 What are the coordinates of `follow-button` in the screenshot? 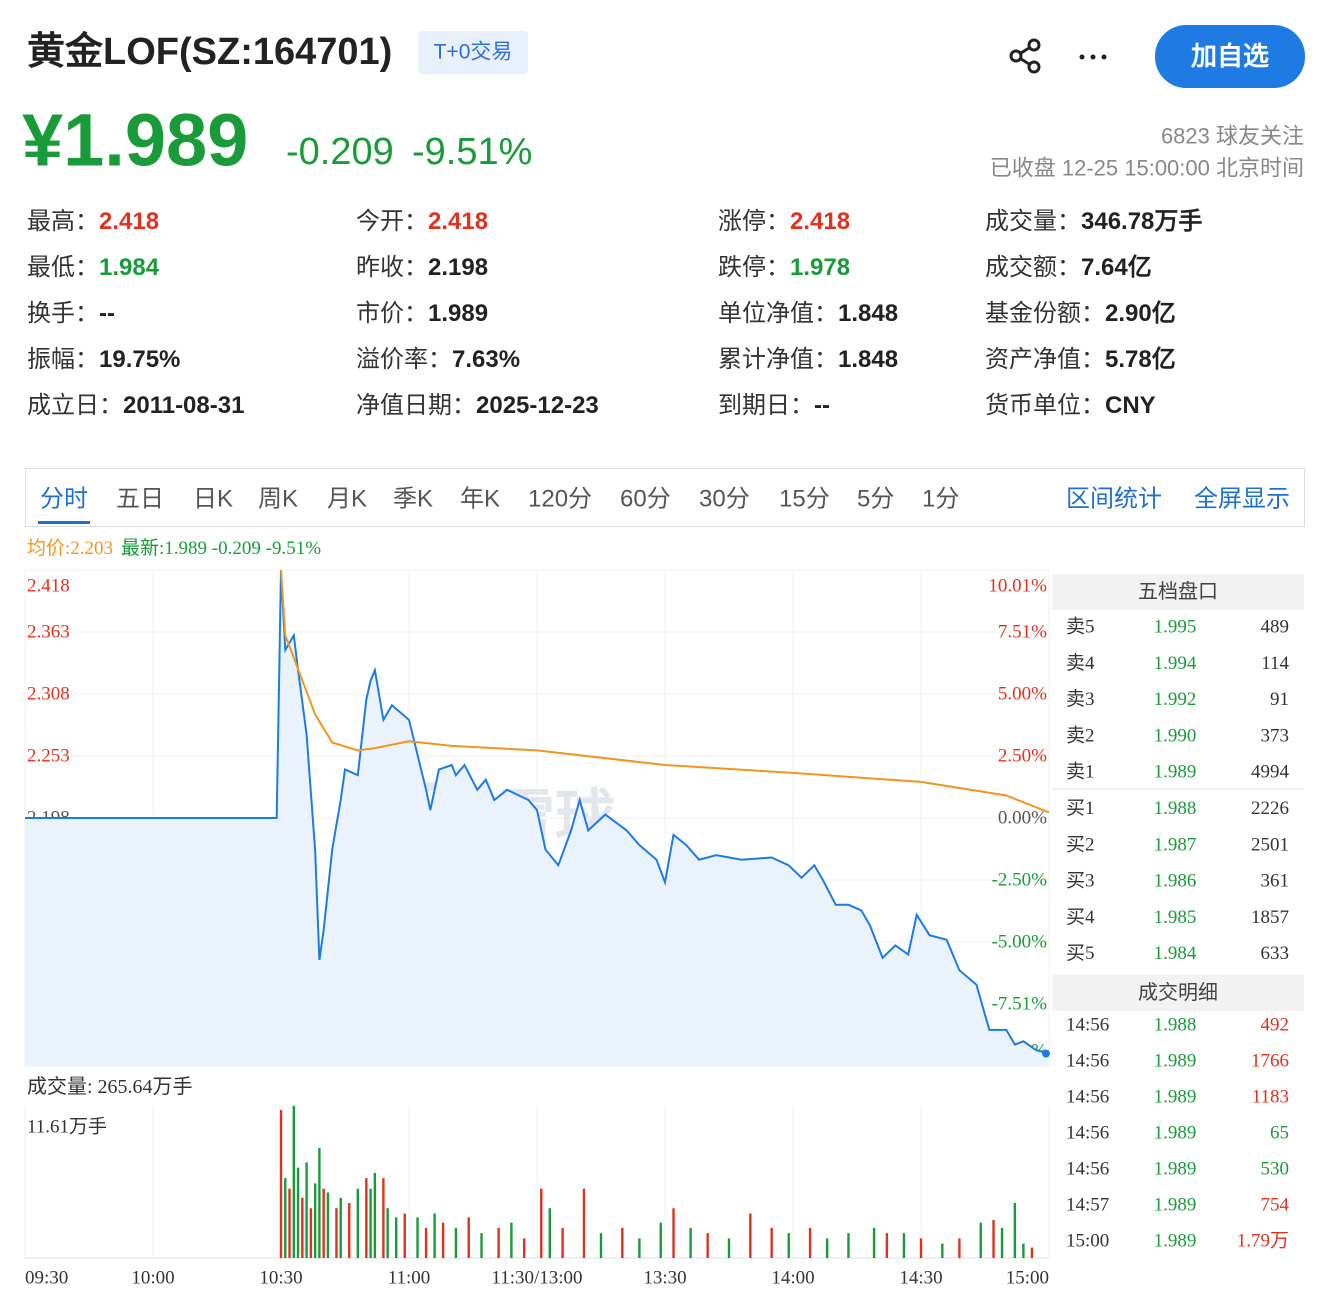 It's located at (1230, 56).